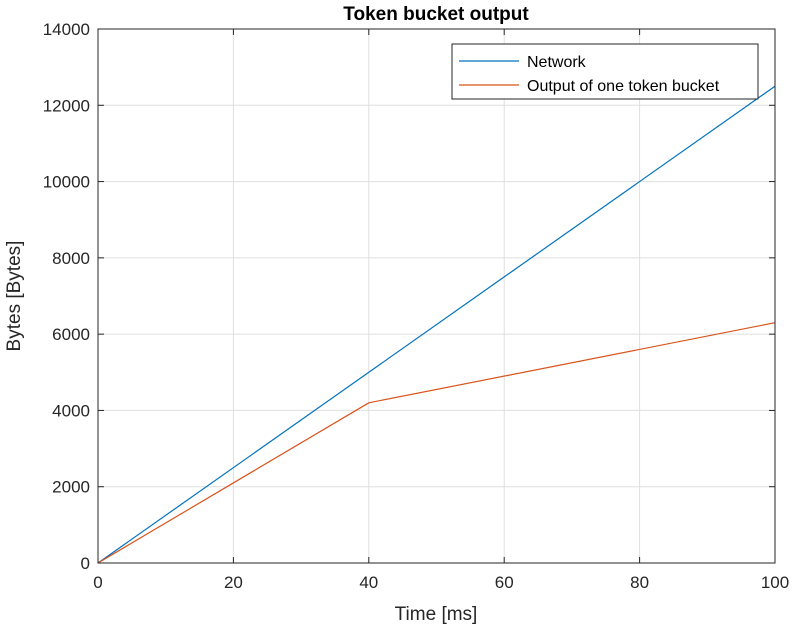  I want to click on x-tick-label: 20, so click(233, 582).